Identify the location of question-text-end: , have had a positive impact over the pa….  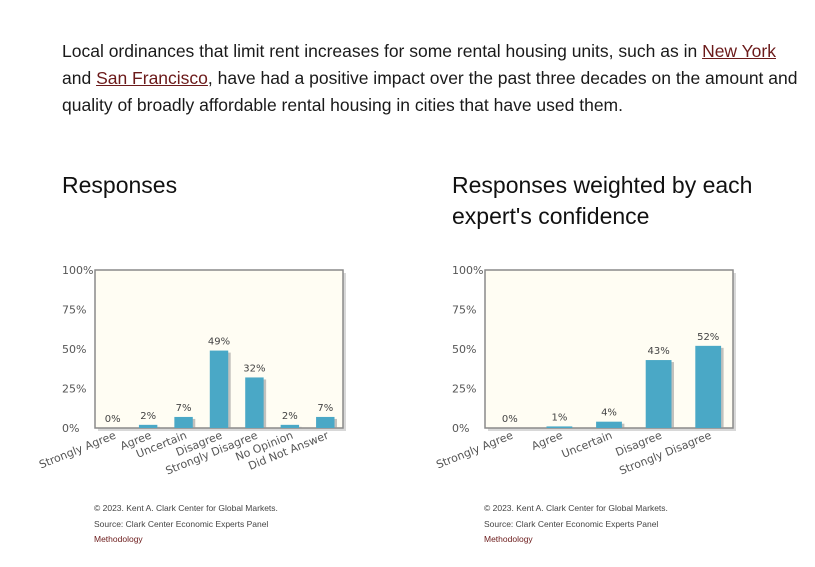
(430, 91).